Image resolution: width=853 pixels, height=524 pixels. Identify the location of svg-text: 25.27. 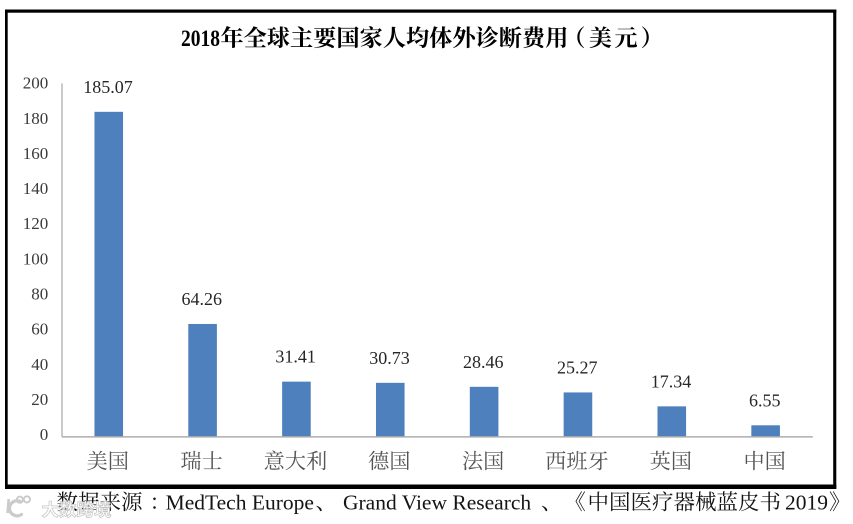
(577, 367).